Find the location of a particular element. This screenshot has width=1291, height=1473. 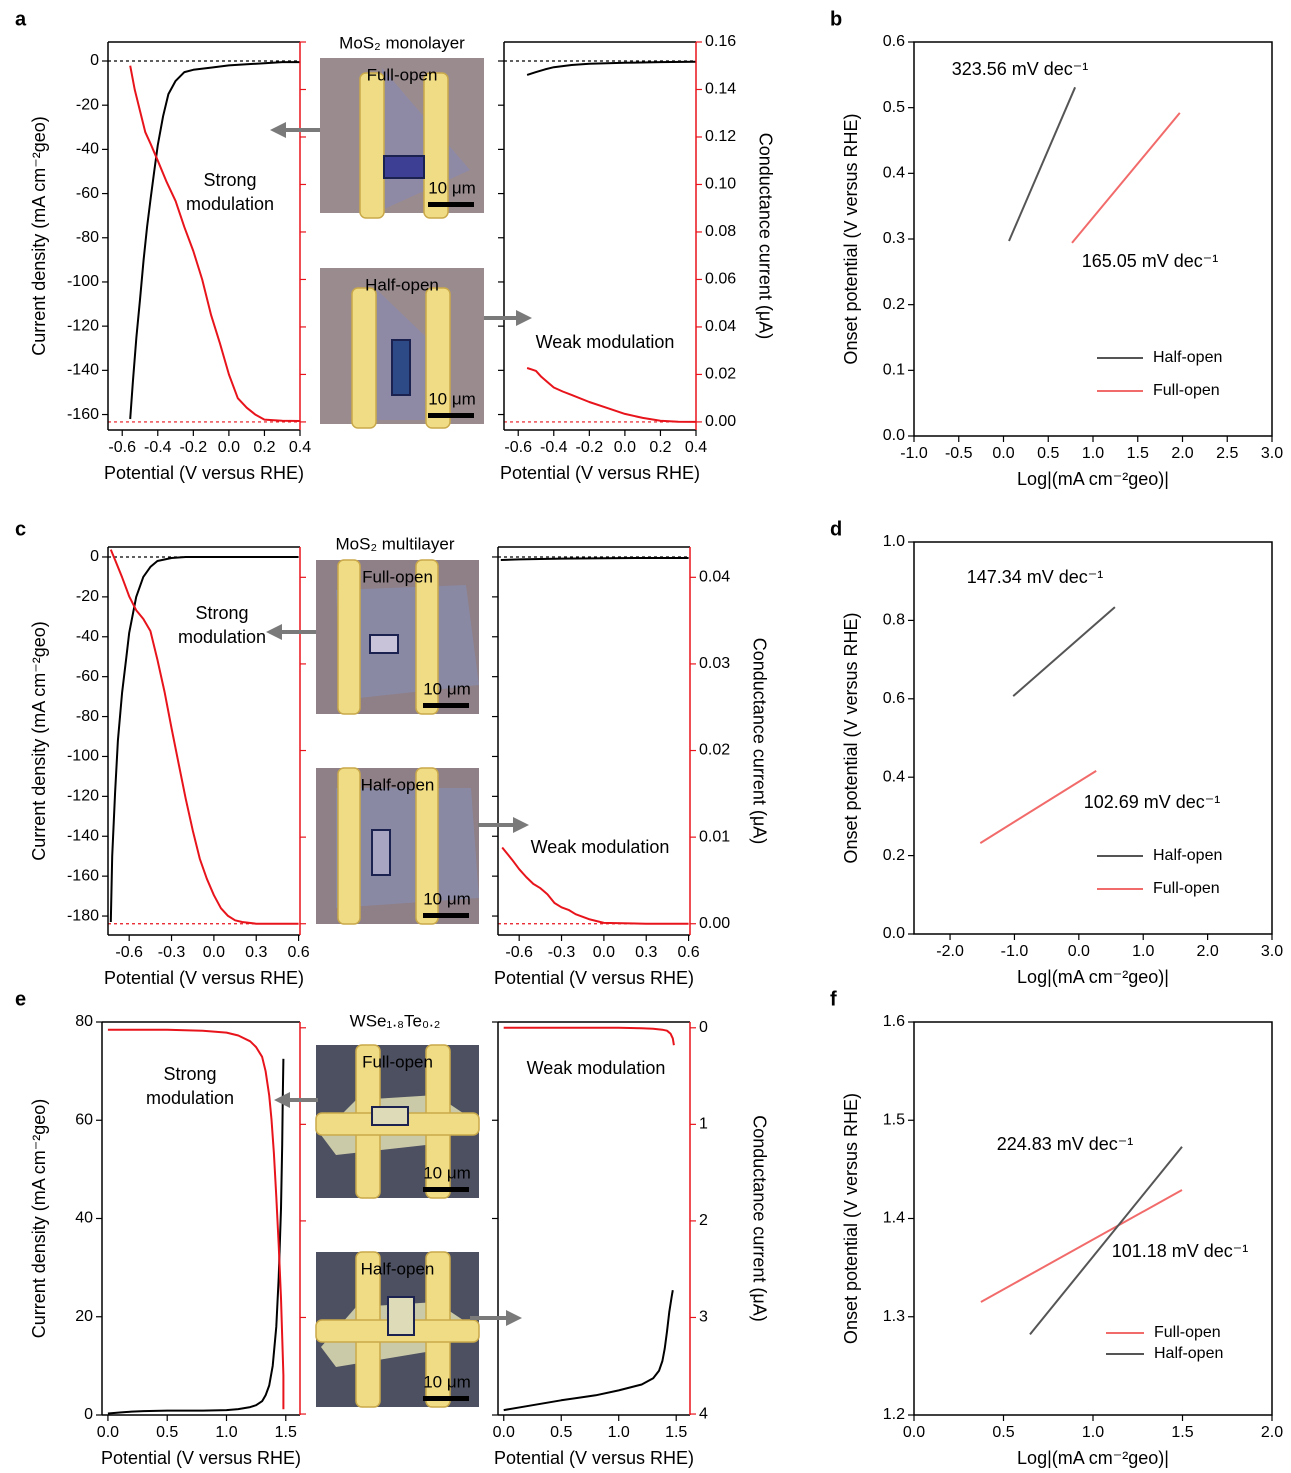

x-tick-label: -1.0 is located at coordinates (1015, 951).